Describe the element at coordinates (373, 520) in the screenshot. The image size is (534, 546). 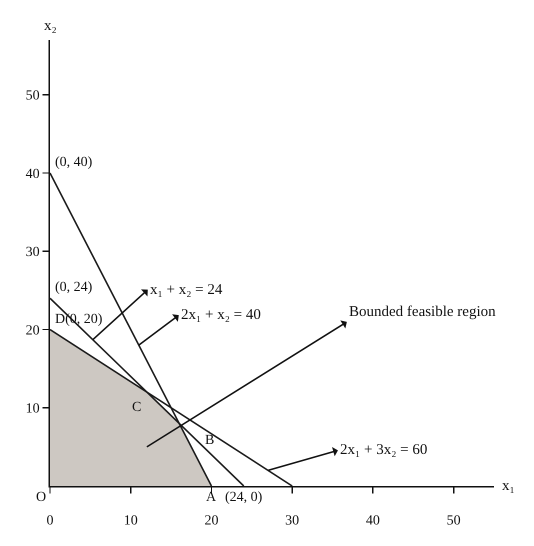
I see `x-tick-label: 40` at that location.